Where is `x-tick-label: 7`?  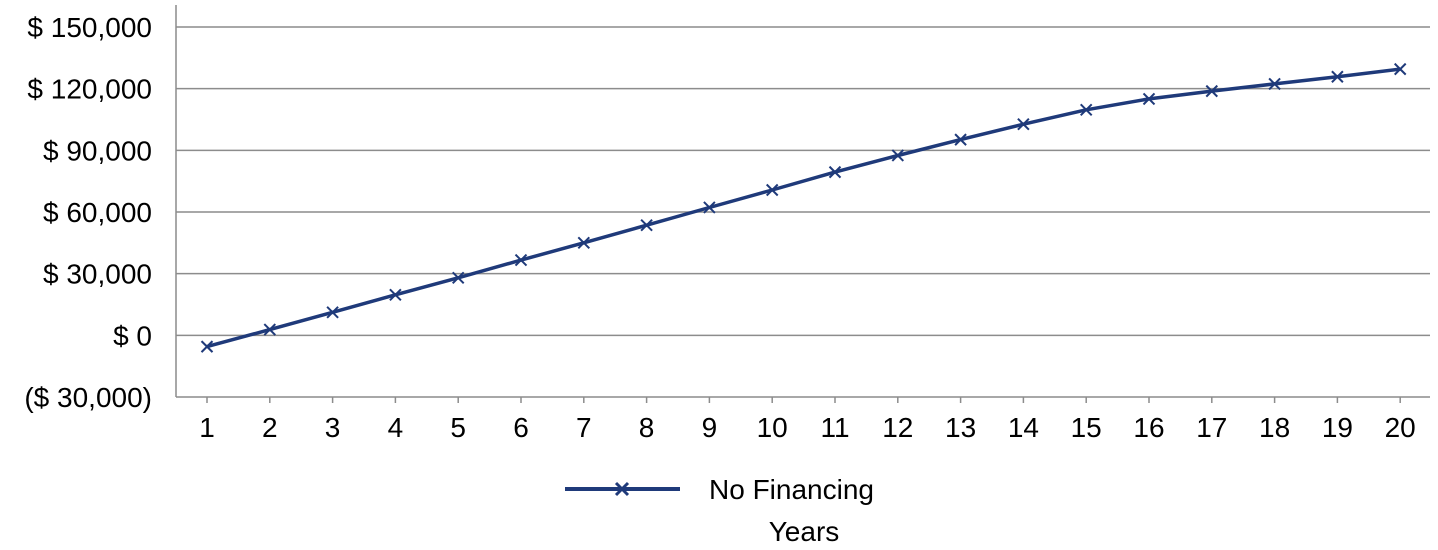 x-tick-label: 7 is located at coordinates (584, 427).